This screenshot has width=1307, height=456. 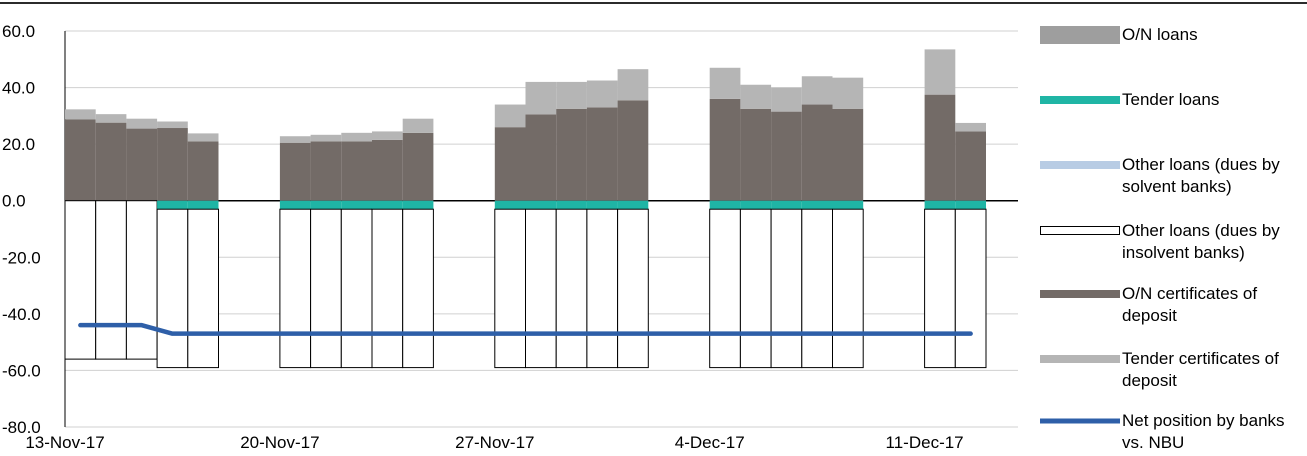 I want to click on legend-label-tender-loans: Tender loans, so click(x=1171, y=99).